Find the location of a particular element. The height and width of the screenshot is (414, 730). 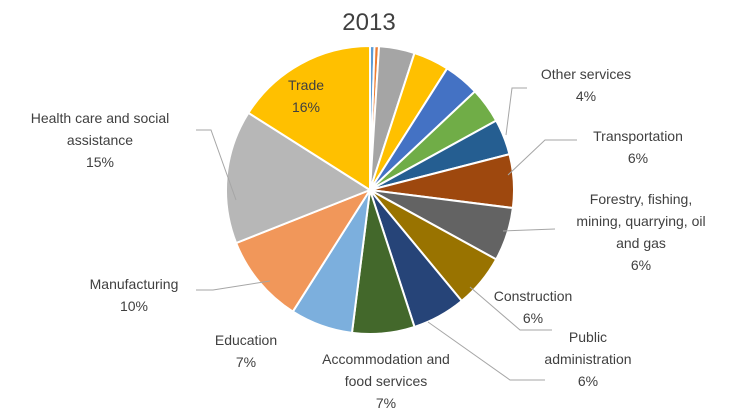

slice-label-line: Accommodation and is located at coordinates (386, 359).